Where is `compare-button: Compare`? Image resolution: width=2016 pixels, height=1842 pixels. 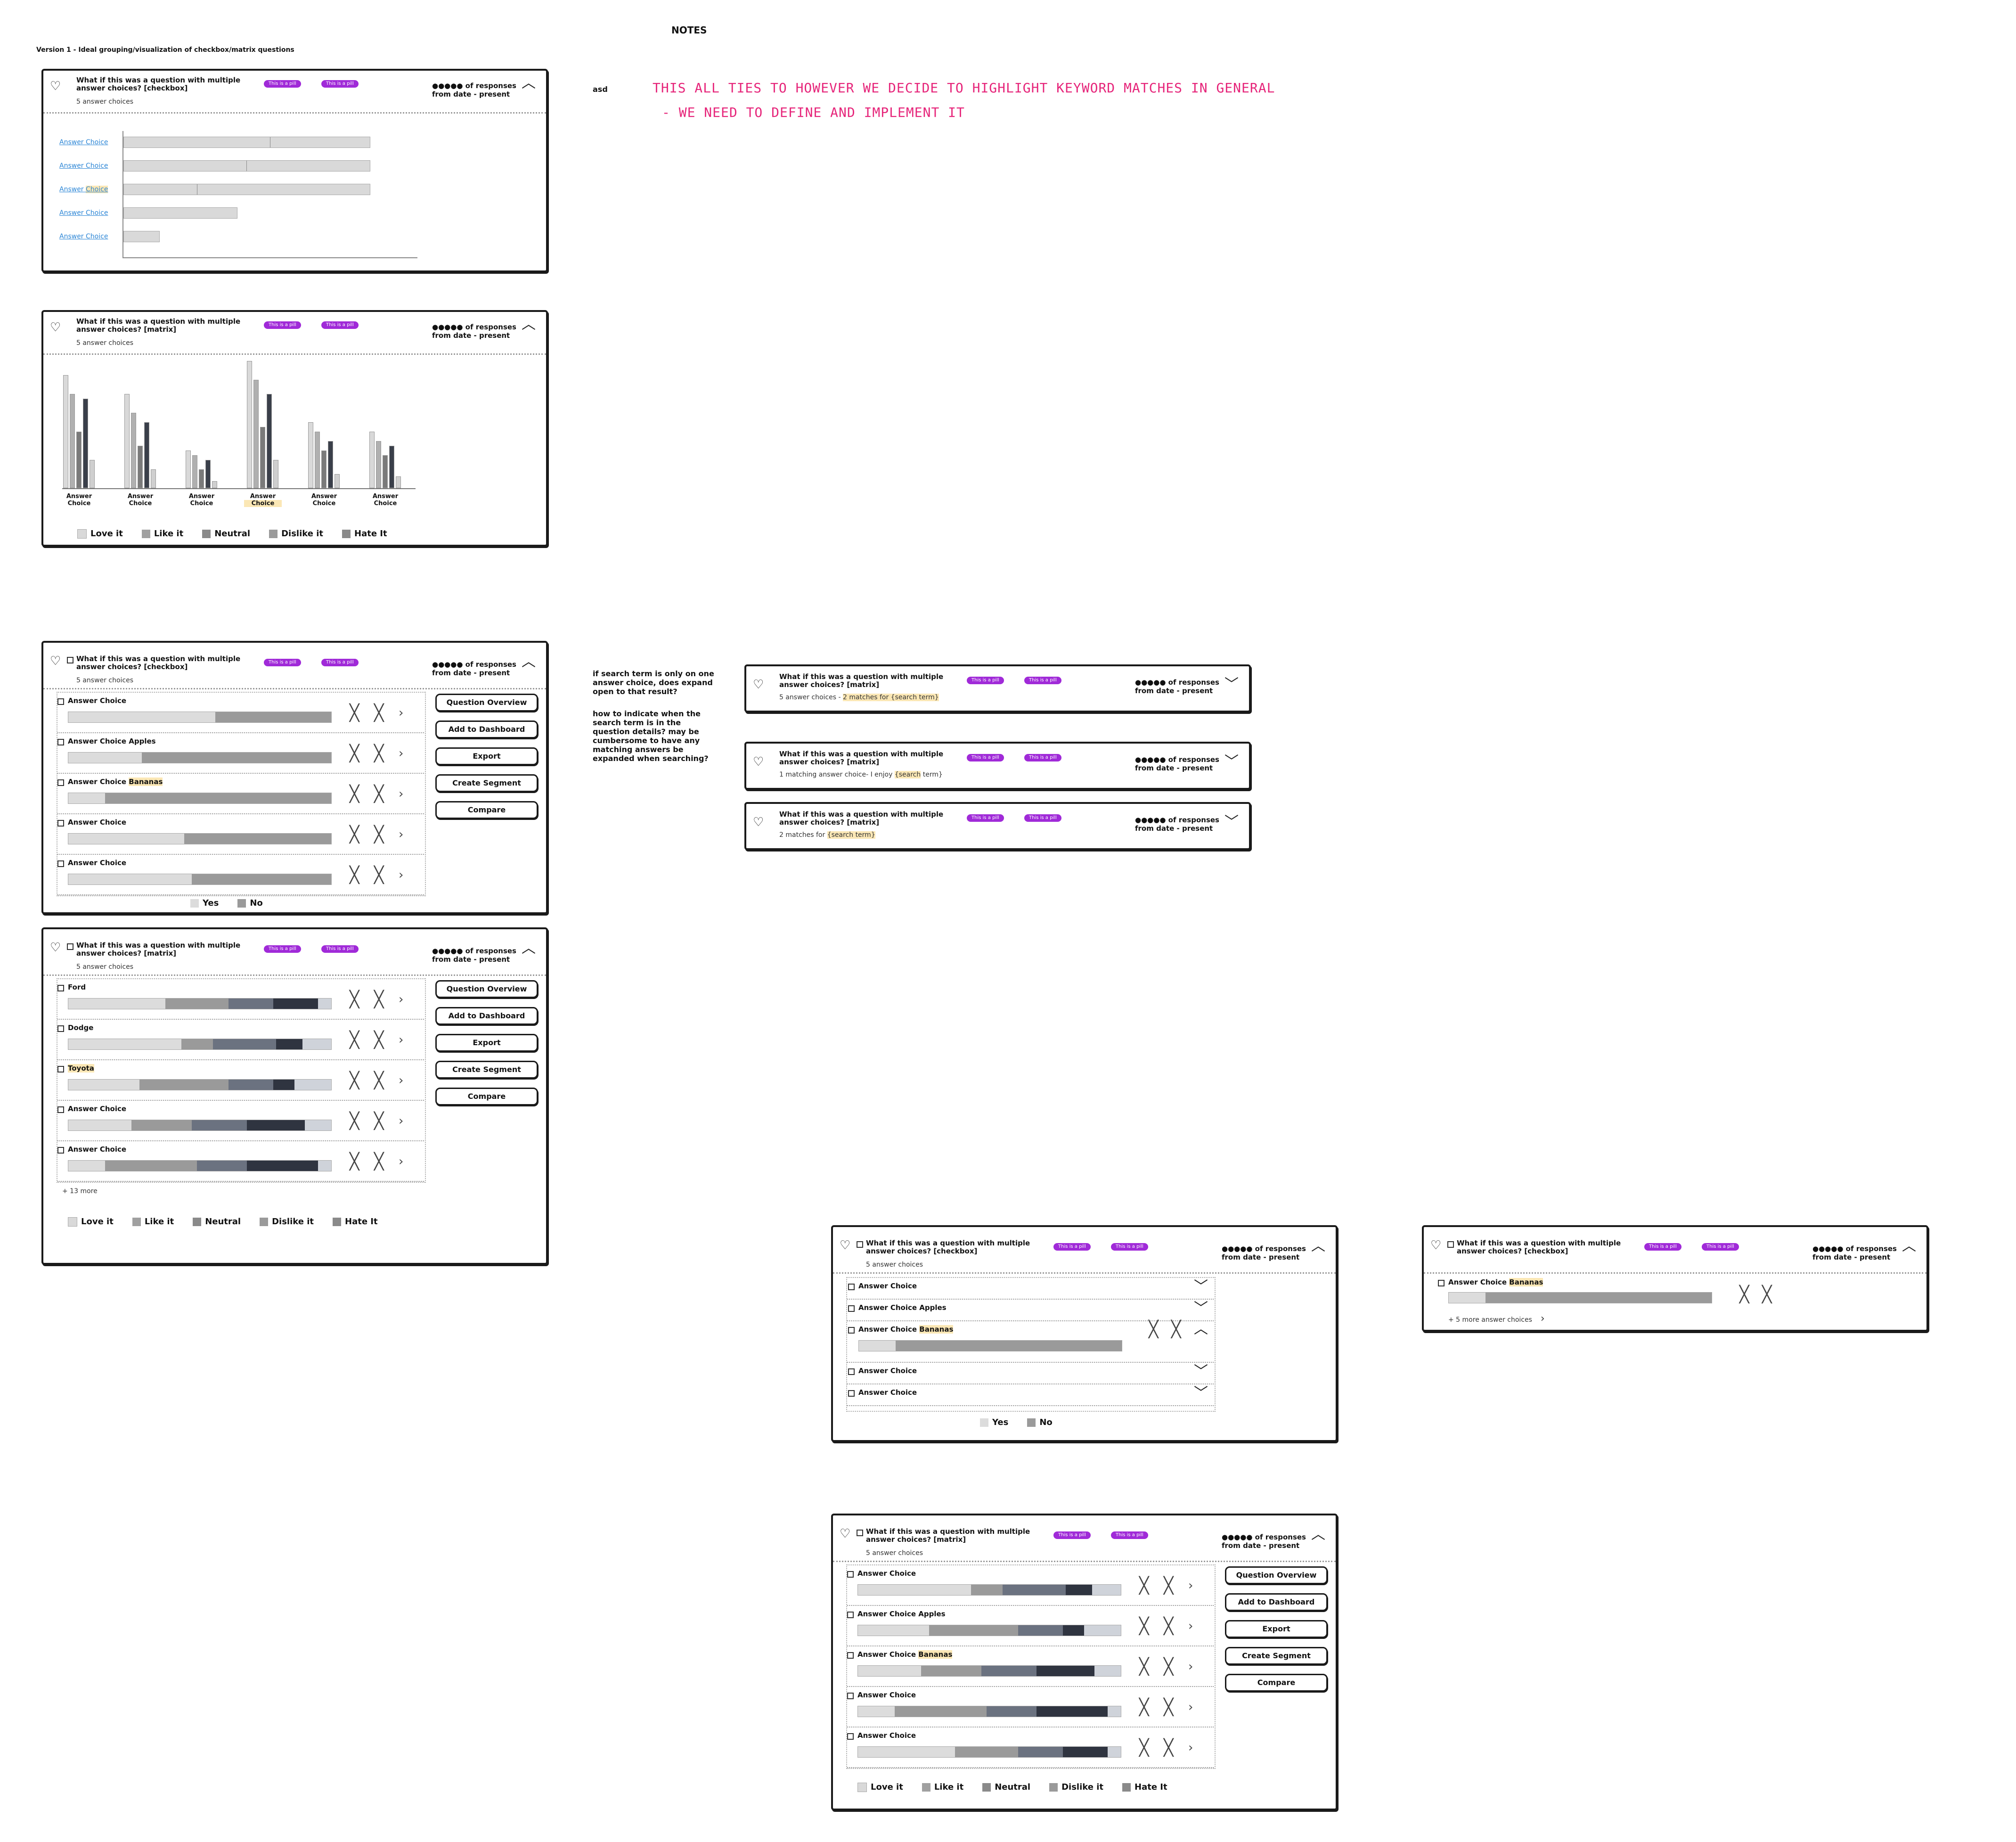
compare-button: Compare is located at coordinates (1277, 1683).